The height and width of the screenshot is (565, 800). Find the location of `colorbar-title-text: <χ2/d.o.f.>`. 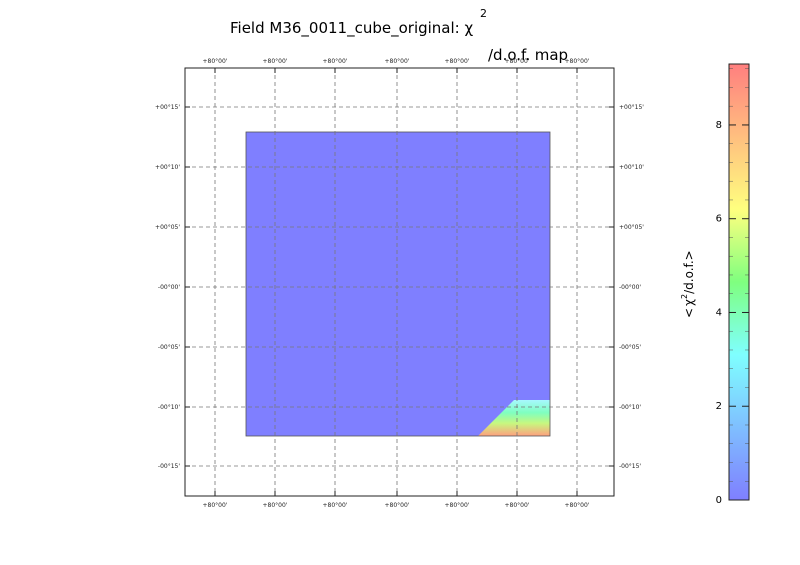

colorbar-title-text: <χ2/d.o.f.> is located at coordinates (688, 284).